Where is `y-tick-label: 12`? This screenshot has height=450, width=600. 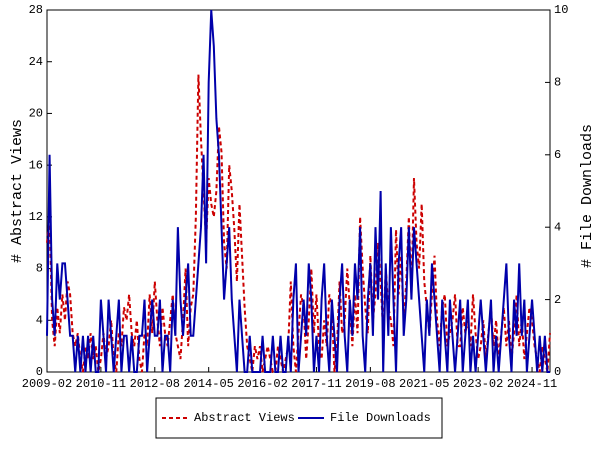
y-tick-label: 12 is located at coordinates (36, 217).